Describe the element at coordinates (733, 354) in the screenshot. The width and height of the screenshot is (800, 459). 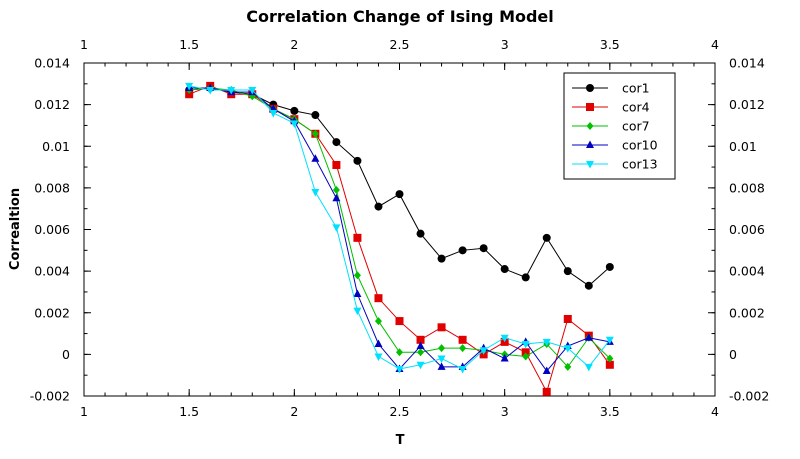
I see `y-tick-label-right: 0` at that location.